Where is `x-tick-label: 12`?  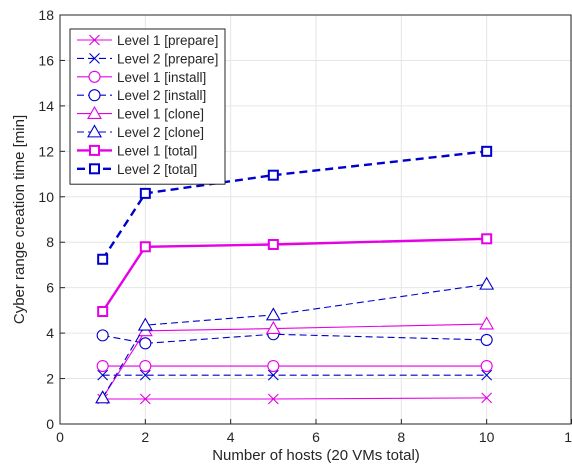
x-tick-label: 12 is located at coordinates (568, 437).